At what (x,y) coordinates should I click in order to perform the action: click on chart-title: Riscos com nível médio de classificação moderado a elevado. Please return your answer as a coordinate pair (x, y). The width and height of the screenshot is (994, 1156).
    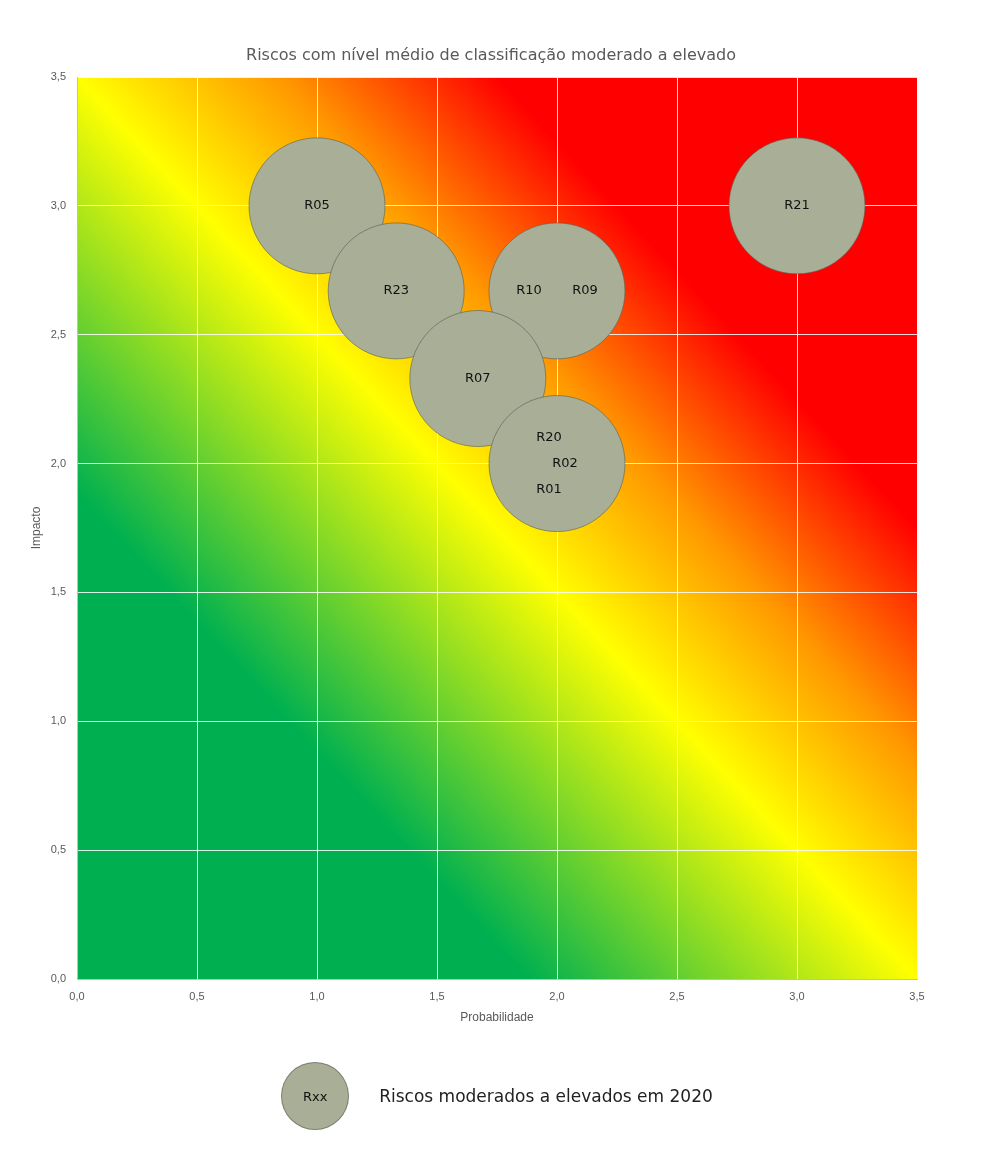
    Looking at the image, I should click on (491, 54).